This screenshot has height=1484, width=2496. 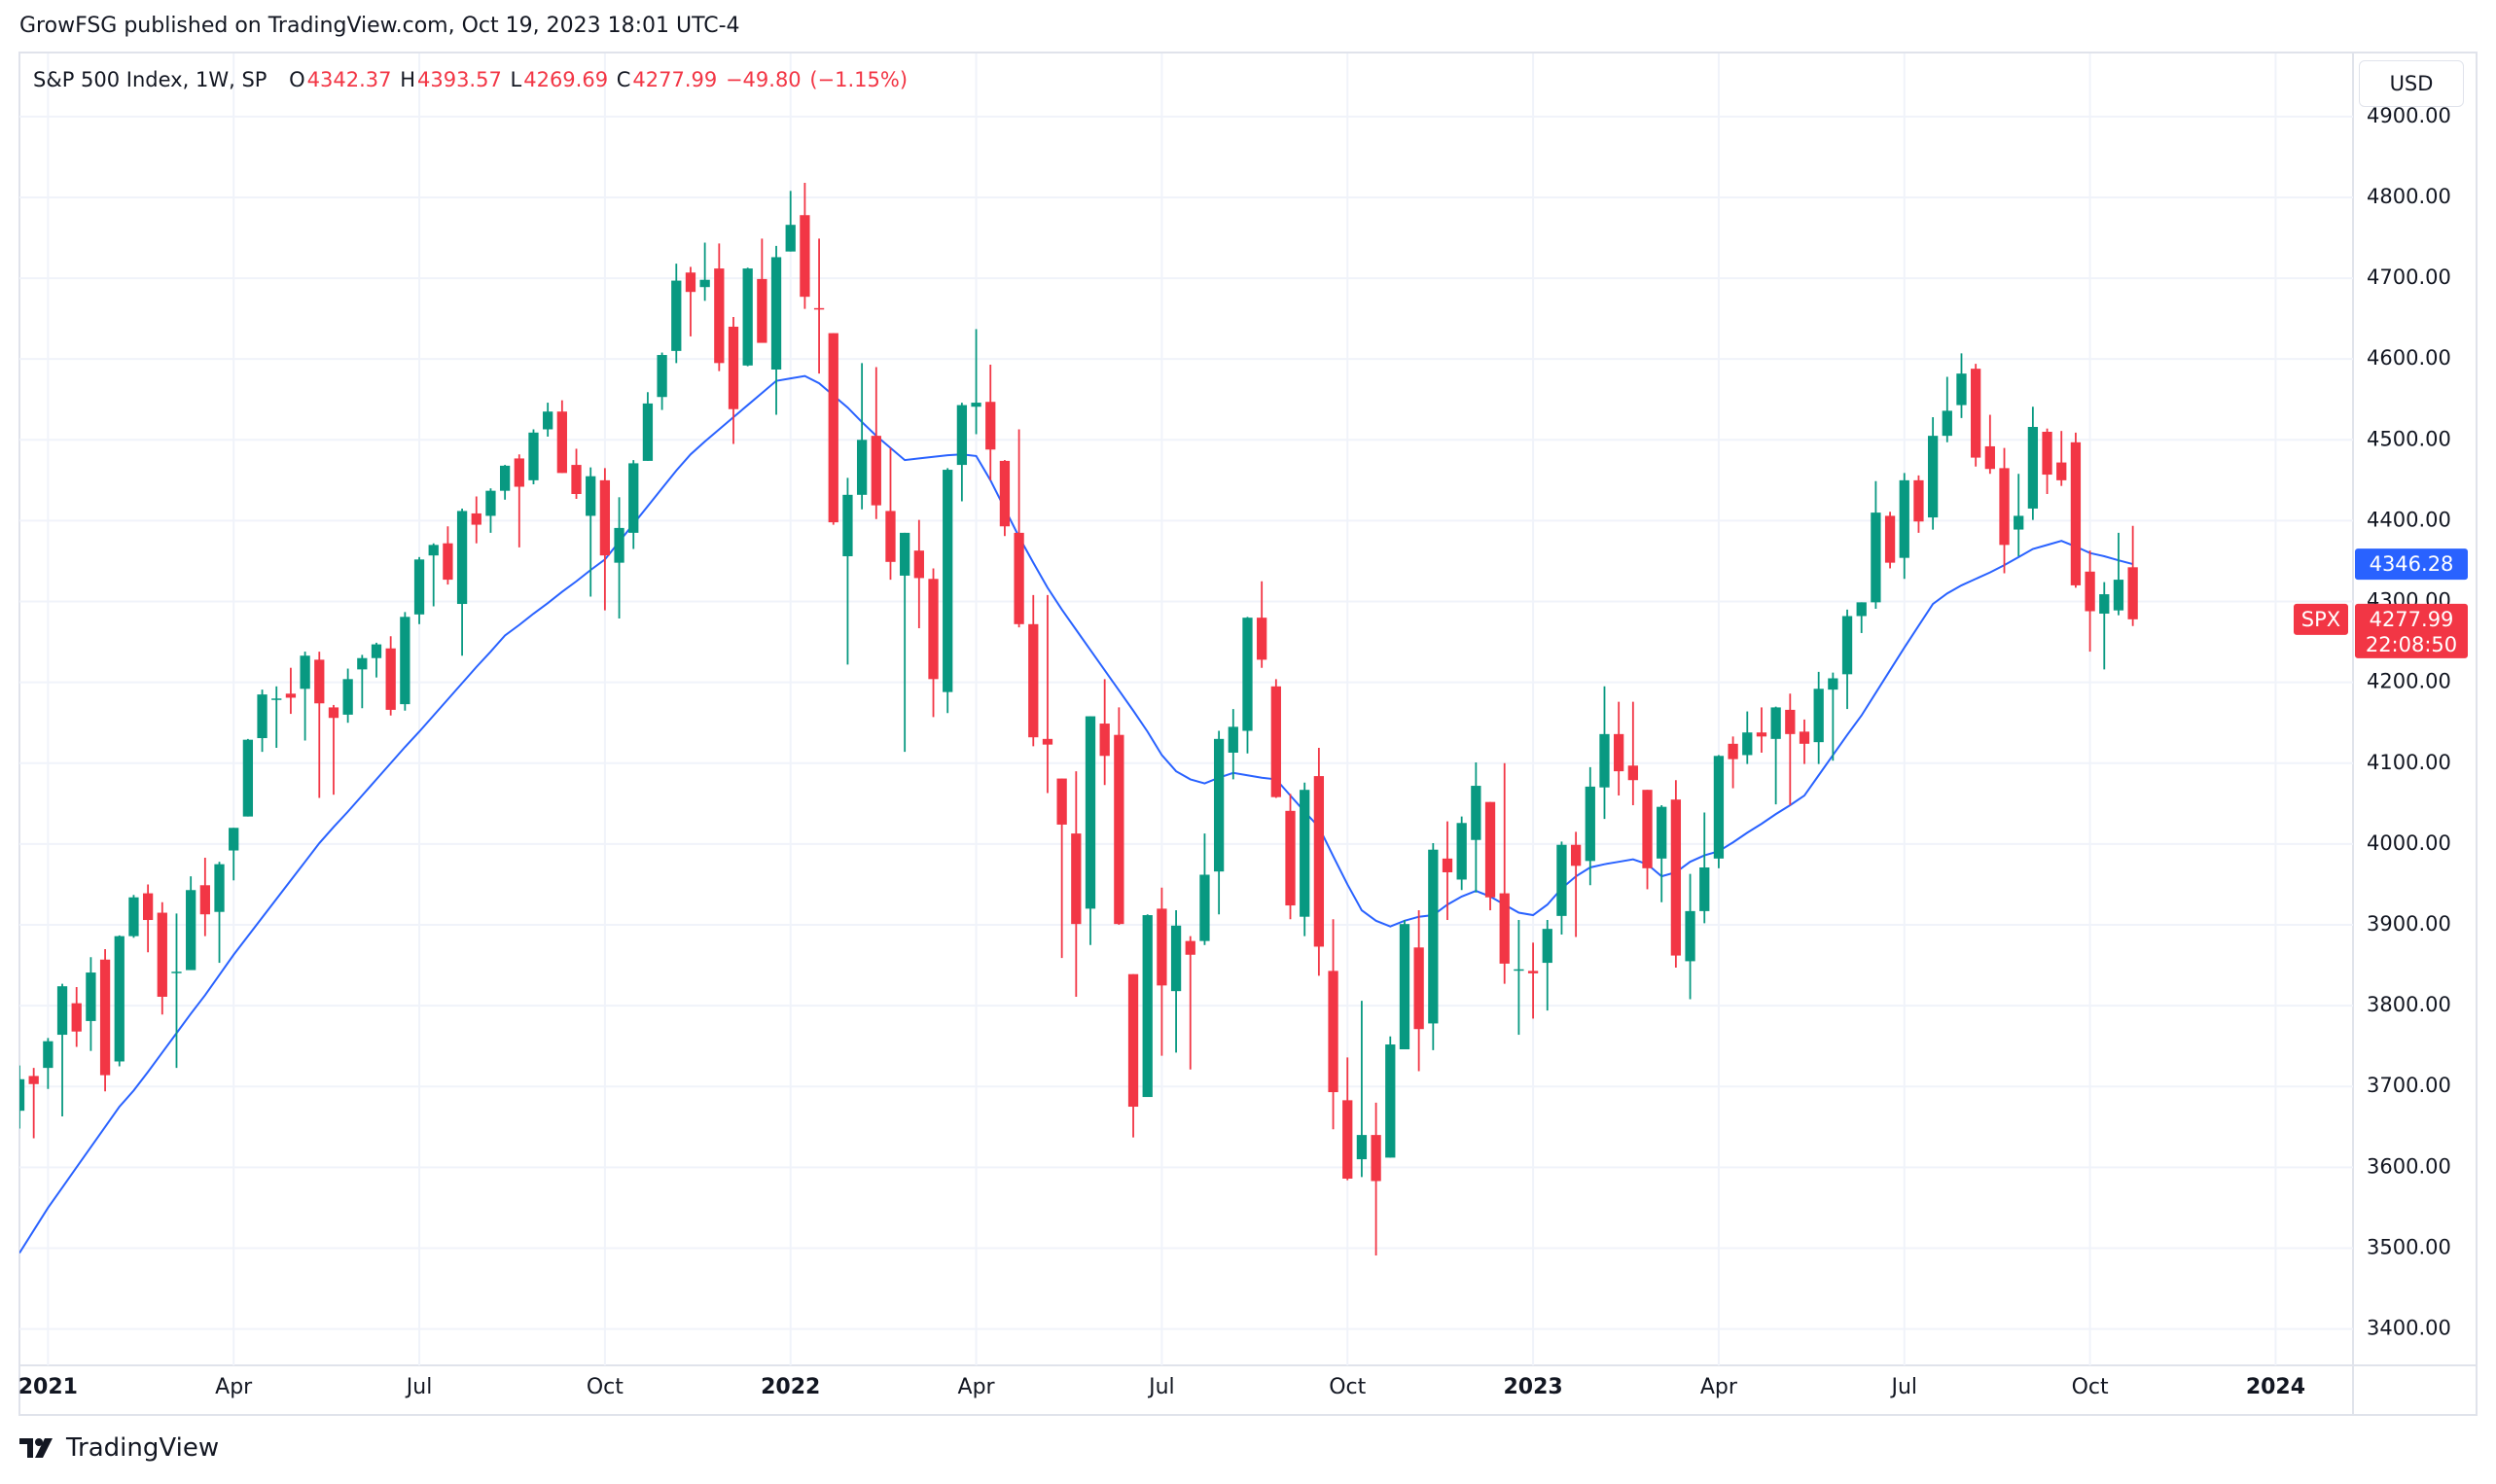 What do you see at coordinates (2409, 277) in the screenshot?
I see `y-tick-label: 4700.00` at bounding box center [2409, 277].